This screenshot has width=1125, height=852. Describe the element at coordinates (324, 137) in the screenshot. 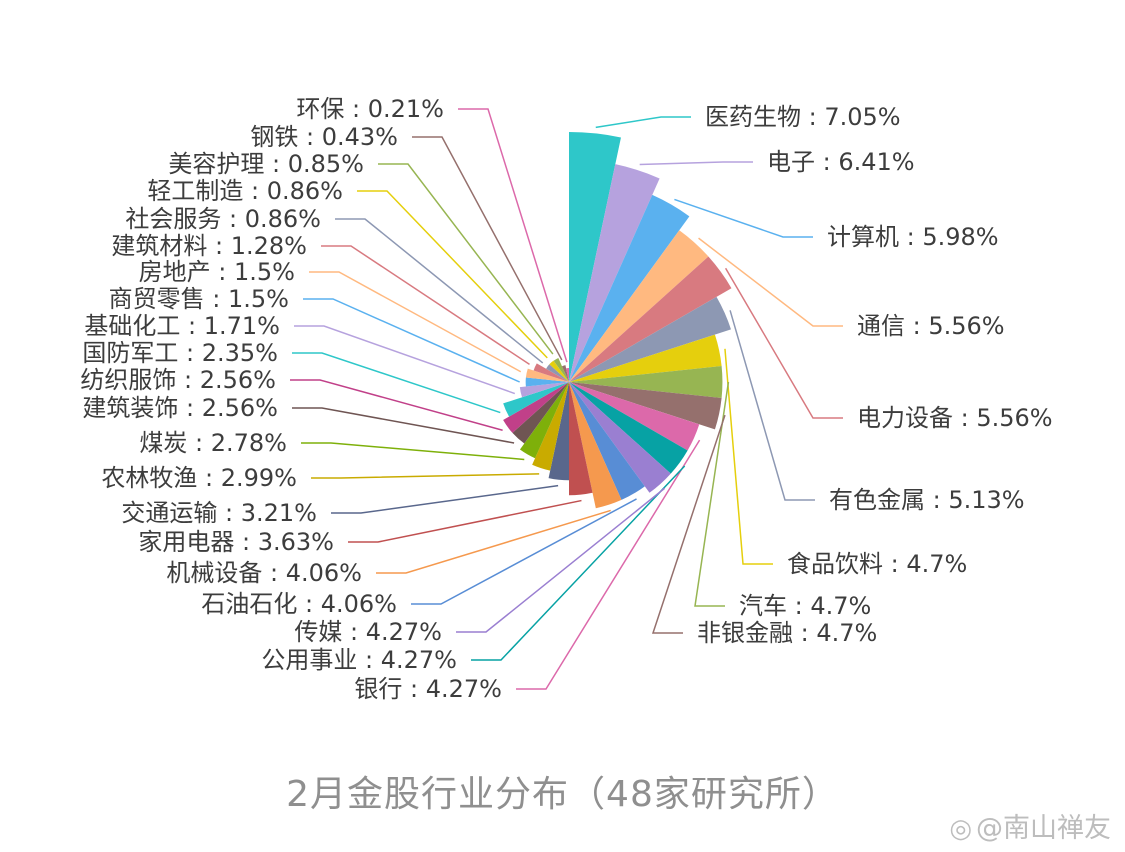

I see `slice-label: 钢铁 : 0.43%` at that location.